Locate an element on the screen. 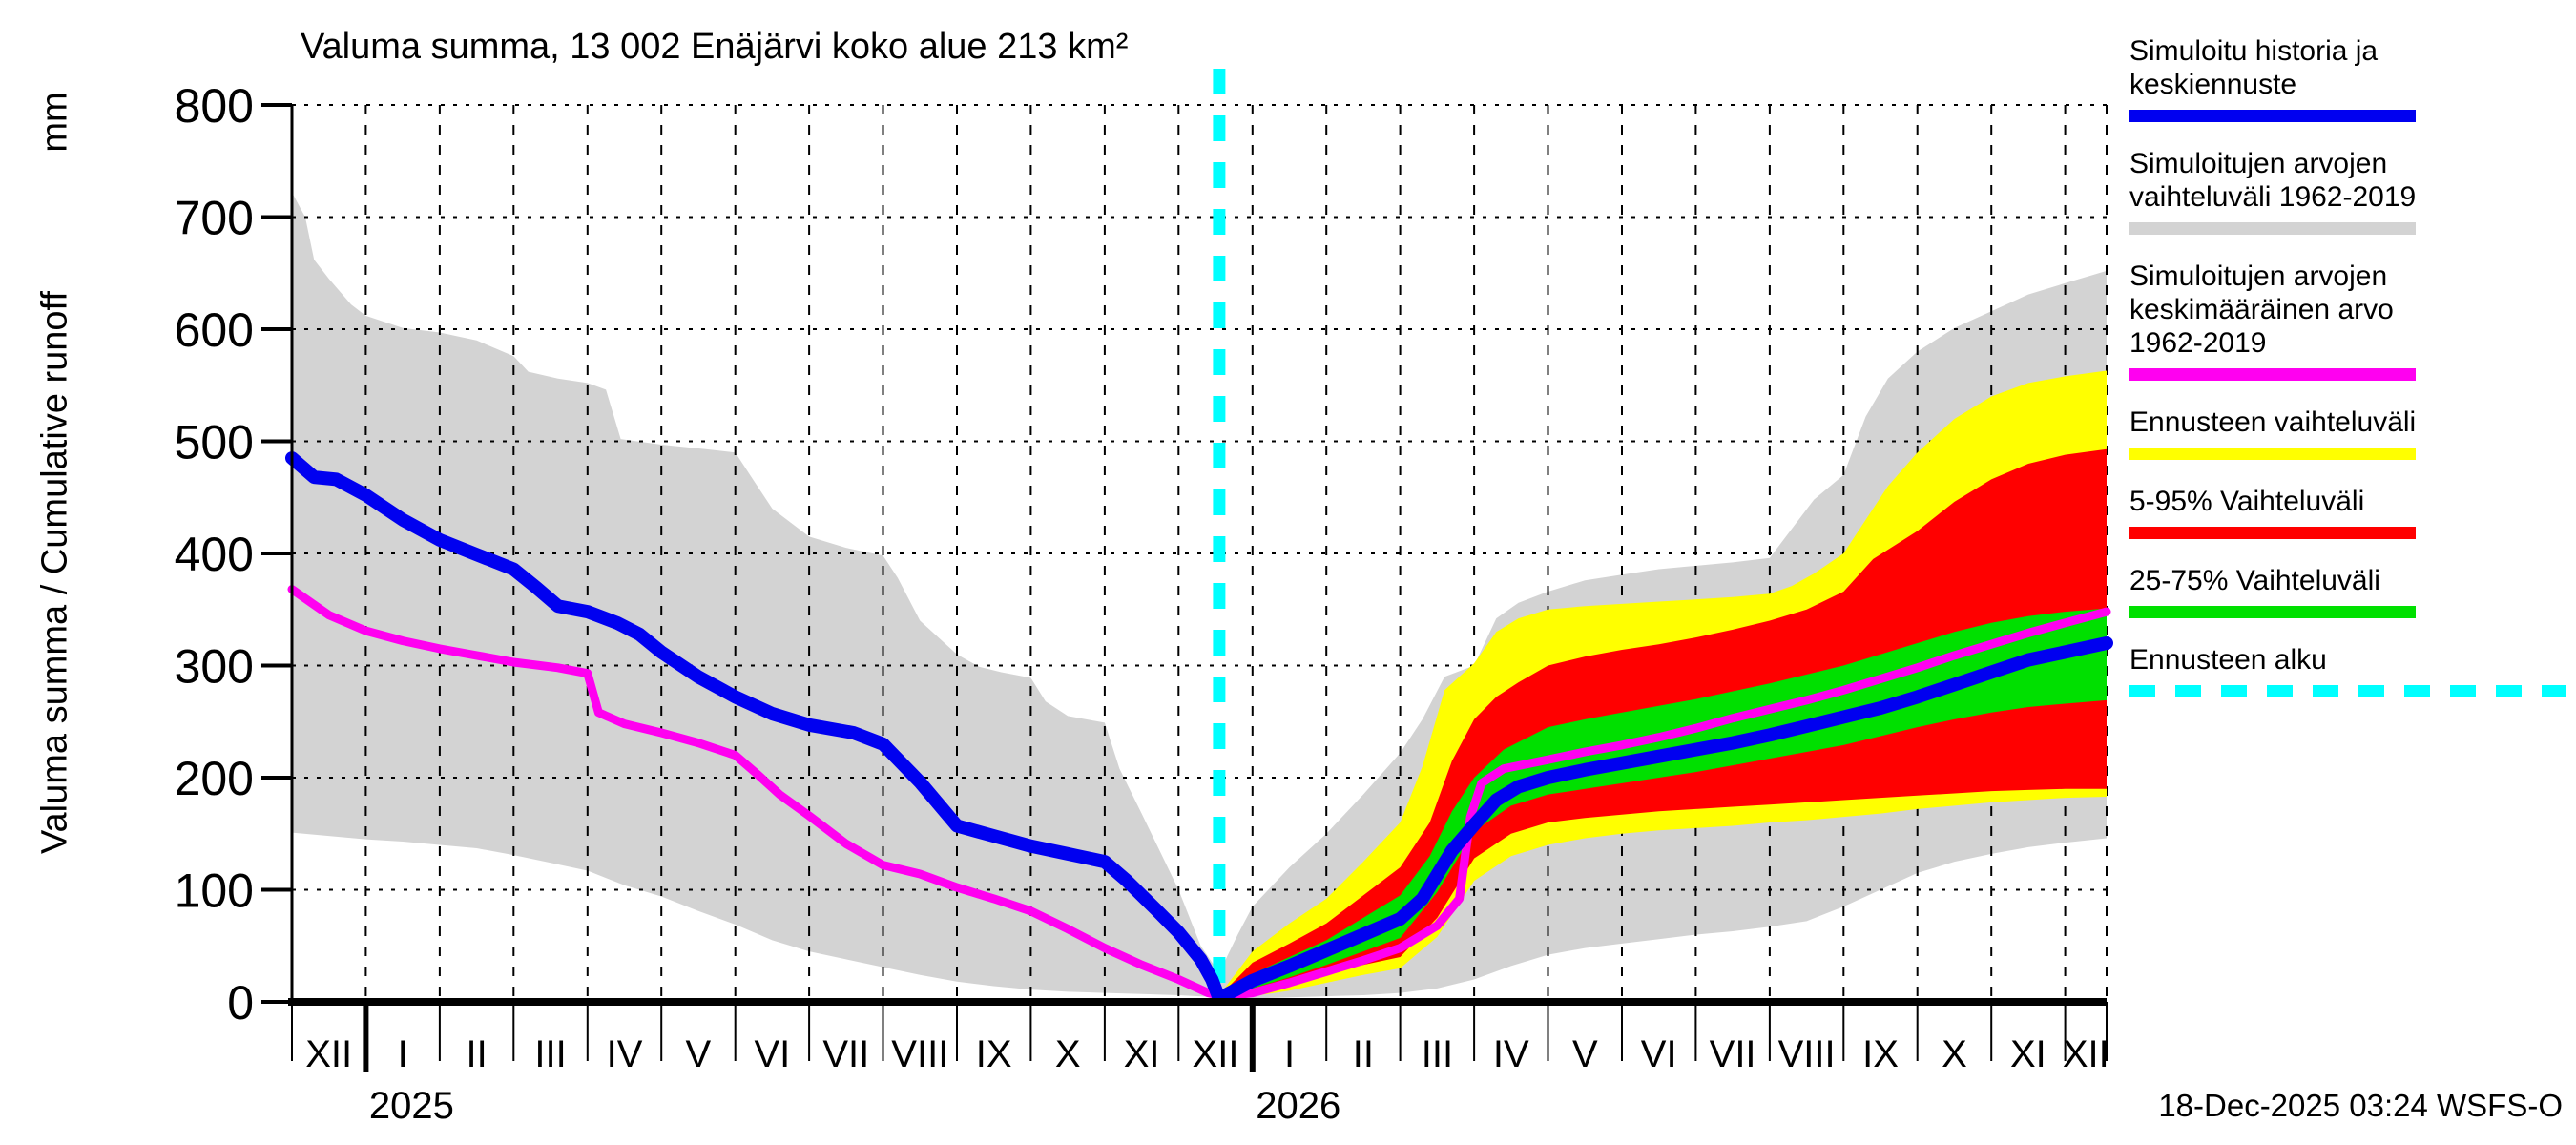 The width and height of the screenshot is (2576, 1145). y-tick-label: 0 is located at coordinates (240, 1003).